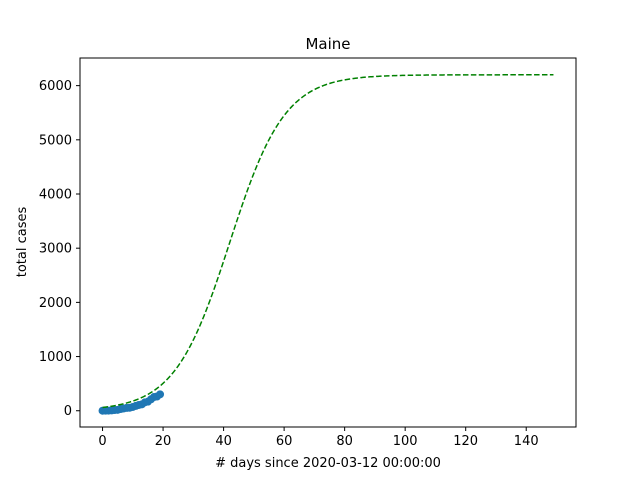 This screenshot has height=480, width=640. I want to click on y-tick-label: 4000, so click(55, 195).